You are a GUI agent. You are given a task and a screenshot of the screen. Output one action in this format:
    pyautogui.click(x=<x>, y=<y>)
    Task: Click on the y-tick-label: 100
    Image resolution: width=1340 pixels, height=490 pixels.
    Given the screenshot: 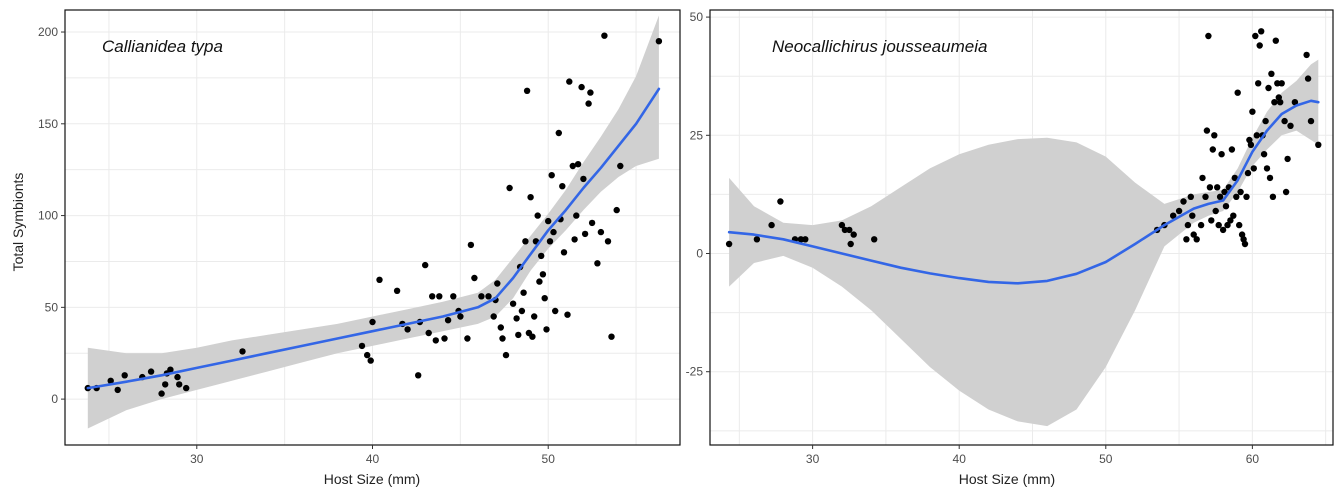 What is the action you would take?
    pyautogui.click(x=48, y=216)
    